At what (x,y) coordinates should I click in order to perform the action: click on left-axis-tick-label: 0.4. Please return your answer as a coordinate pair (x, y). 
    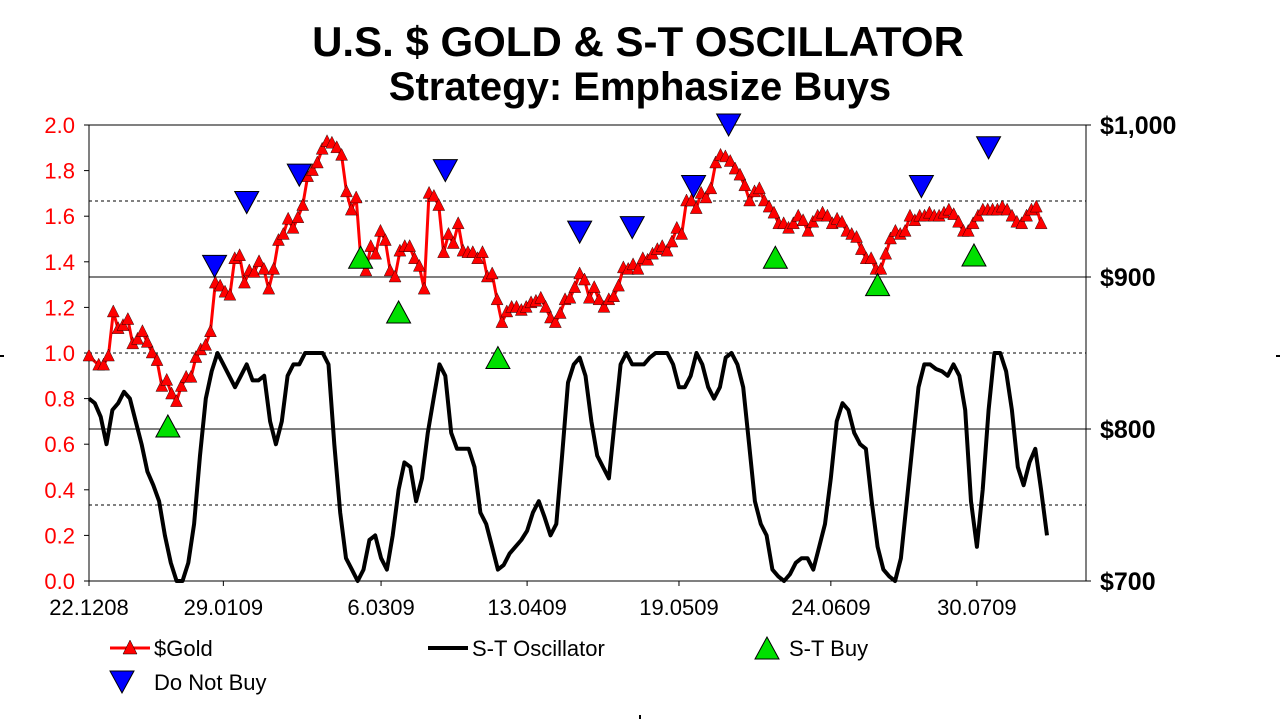
    Looking at the image, I should click on (59, 490).